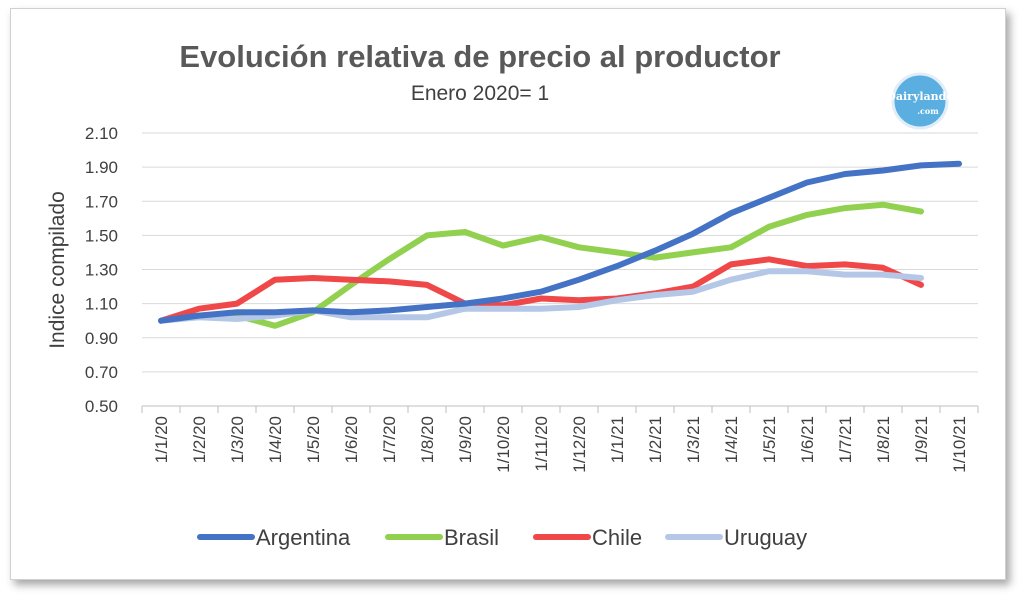 This screenshot has width=1024, height=596. Describe the element at coordinates (579, 444) in the screenshot. I see `x-tick-label: 1/12/20` at that location.